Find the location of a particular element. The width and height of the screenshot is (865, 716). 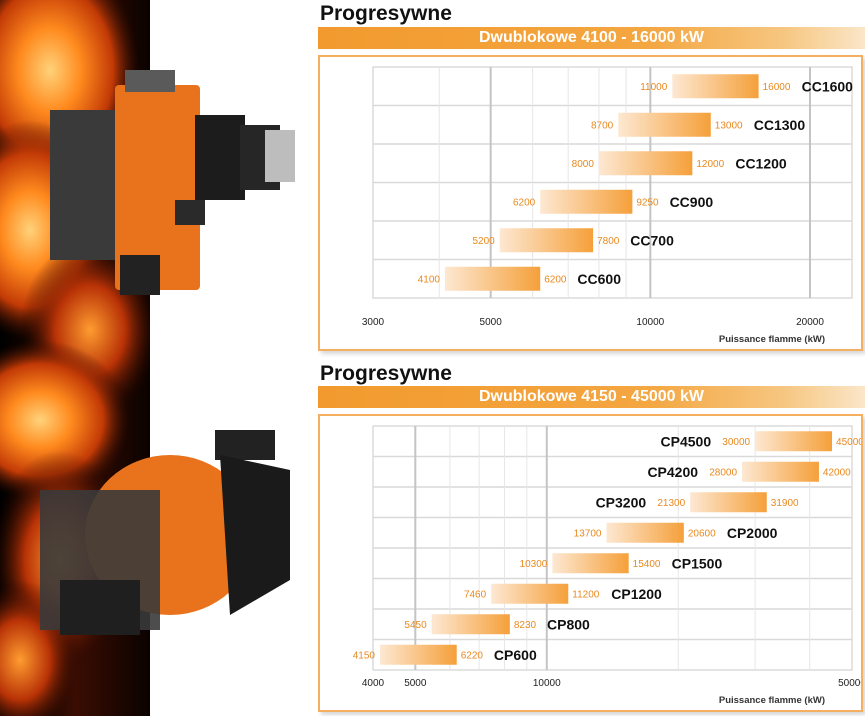

min-value-label: 8000 is located at coordinates (583, 164).